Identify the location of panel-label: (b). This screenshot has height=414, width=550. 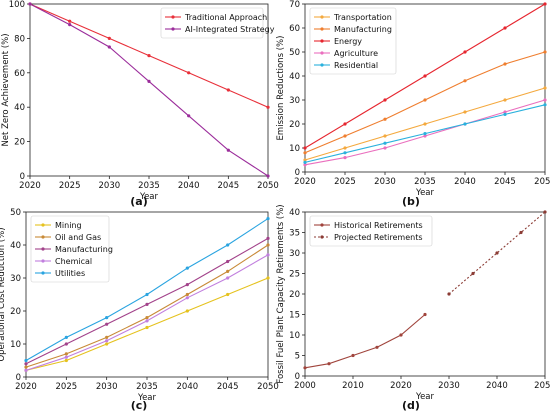
(411, 201).